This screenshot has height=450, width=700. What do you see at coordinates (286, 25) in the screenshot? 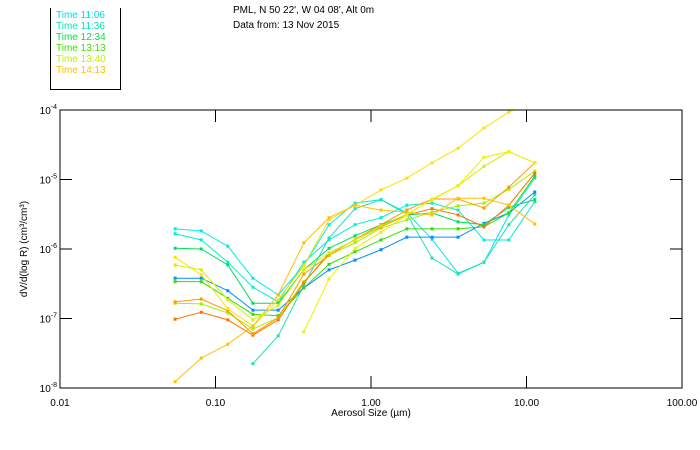
I see `chart-title-date: Data from: 13 Nov 2015` at bounding box center [286, 25].